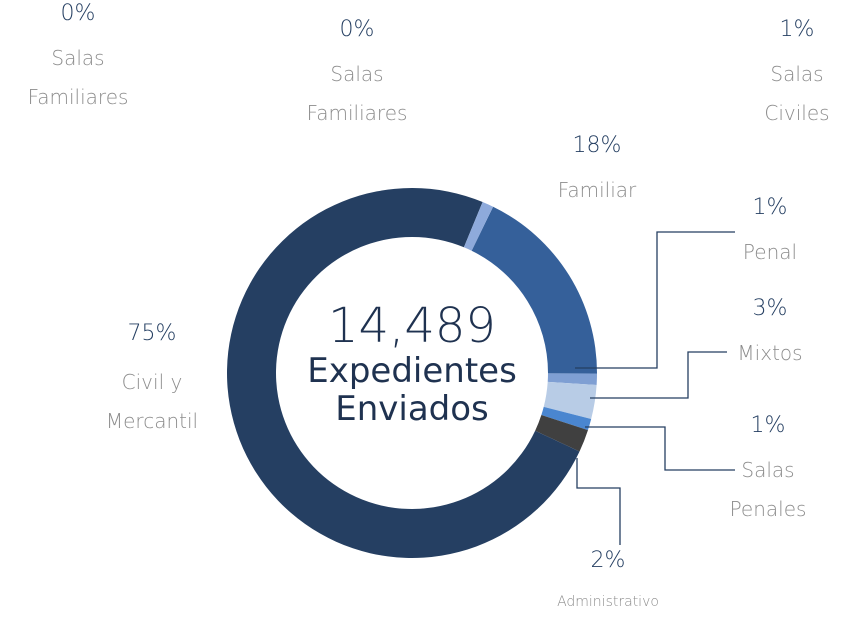  Describe the element at coordinates (797, 93) in the screenshot. I see `category-label: Salas Civiles` at that location.